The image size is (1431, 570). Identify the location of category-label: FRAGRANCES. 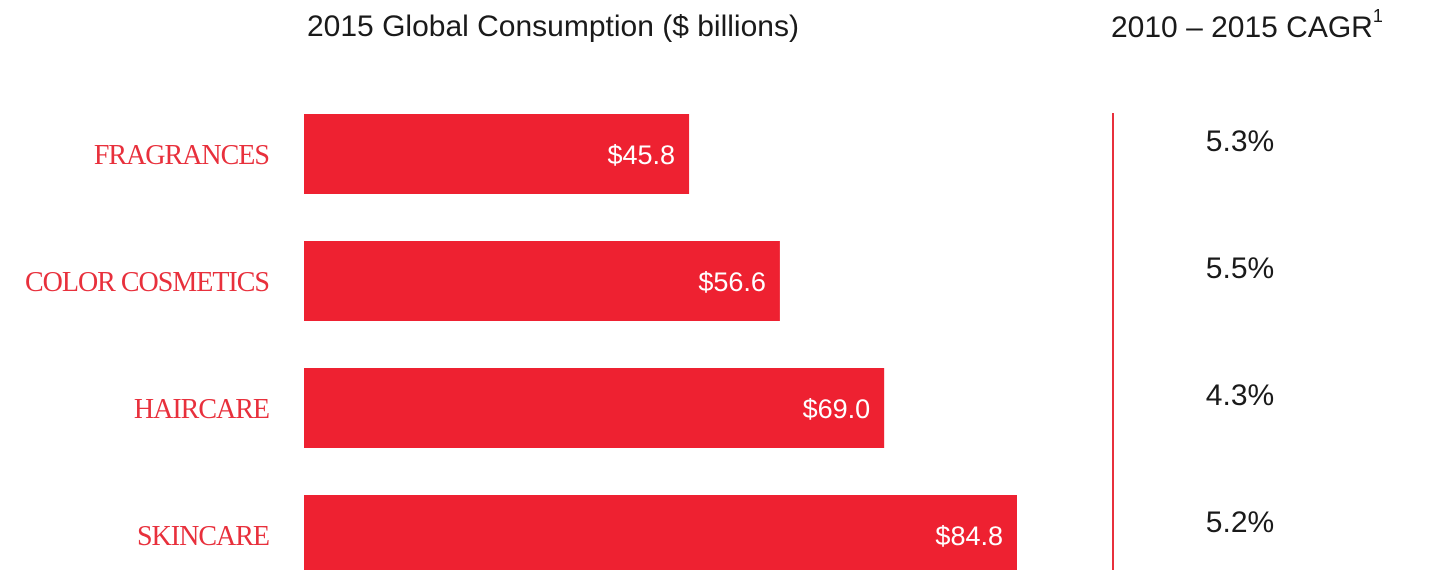
(181, 155).